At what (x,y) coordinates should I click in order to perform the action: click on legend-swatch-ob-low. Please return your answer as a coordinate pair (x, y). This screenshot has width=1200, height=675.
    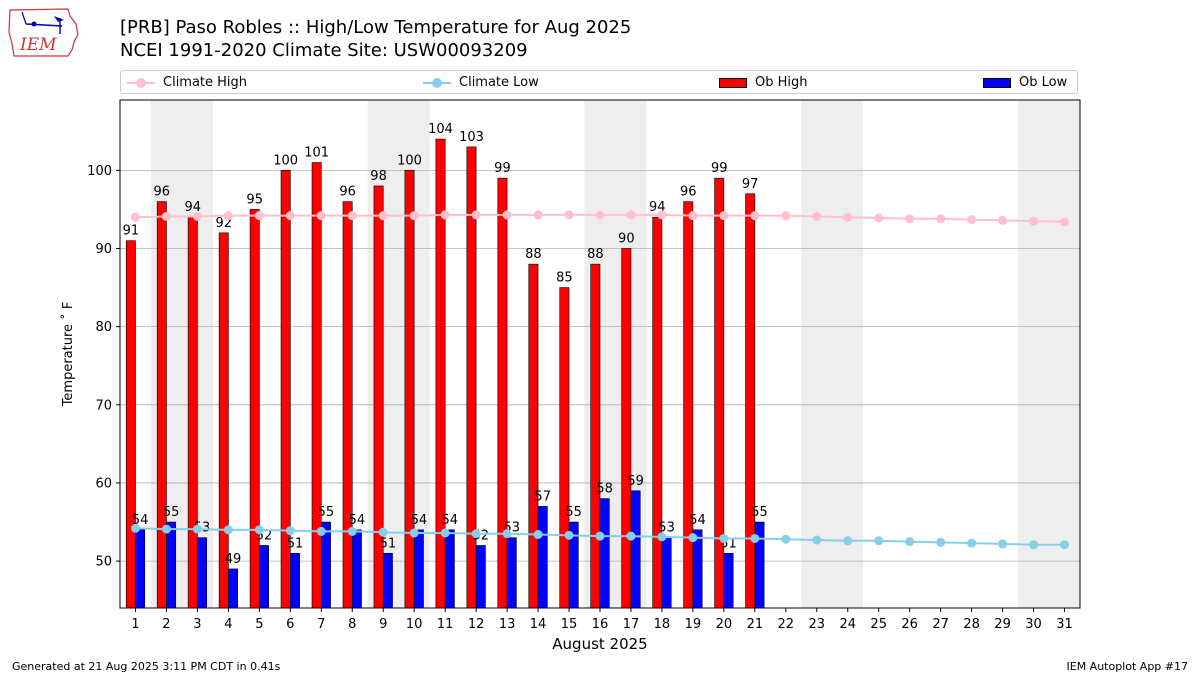
    Looking at the image, I should click on (997, 82).